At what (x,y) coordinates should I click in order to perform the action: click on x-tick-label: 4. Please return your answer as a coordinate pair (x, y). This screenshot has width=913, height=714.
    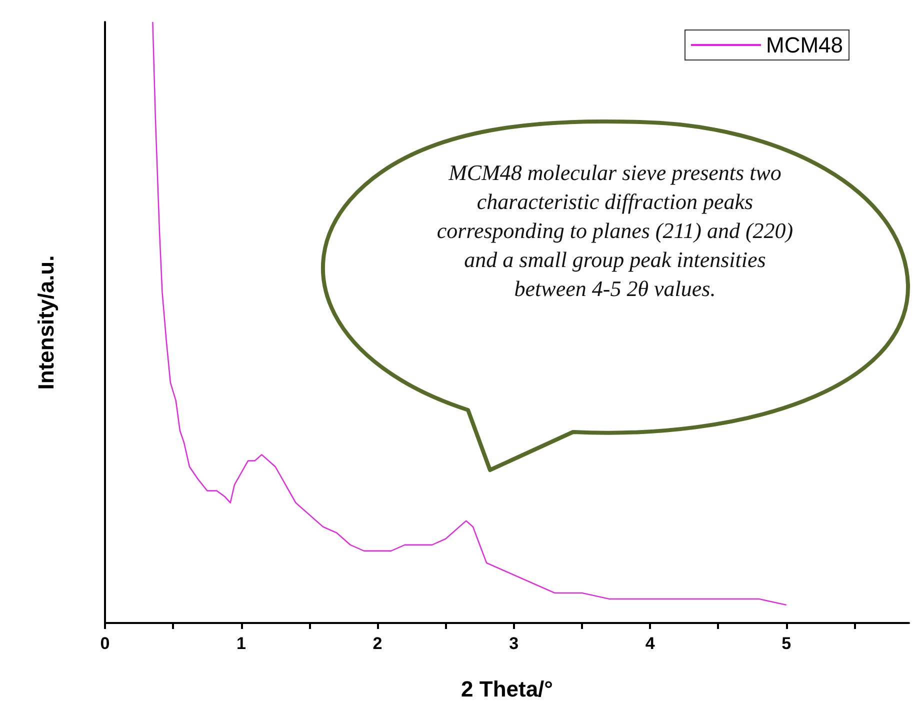
    Looking at the image, I should click on (650, 643).